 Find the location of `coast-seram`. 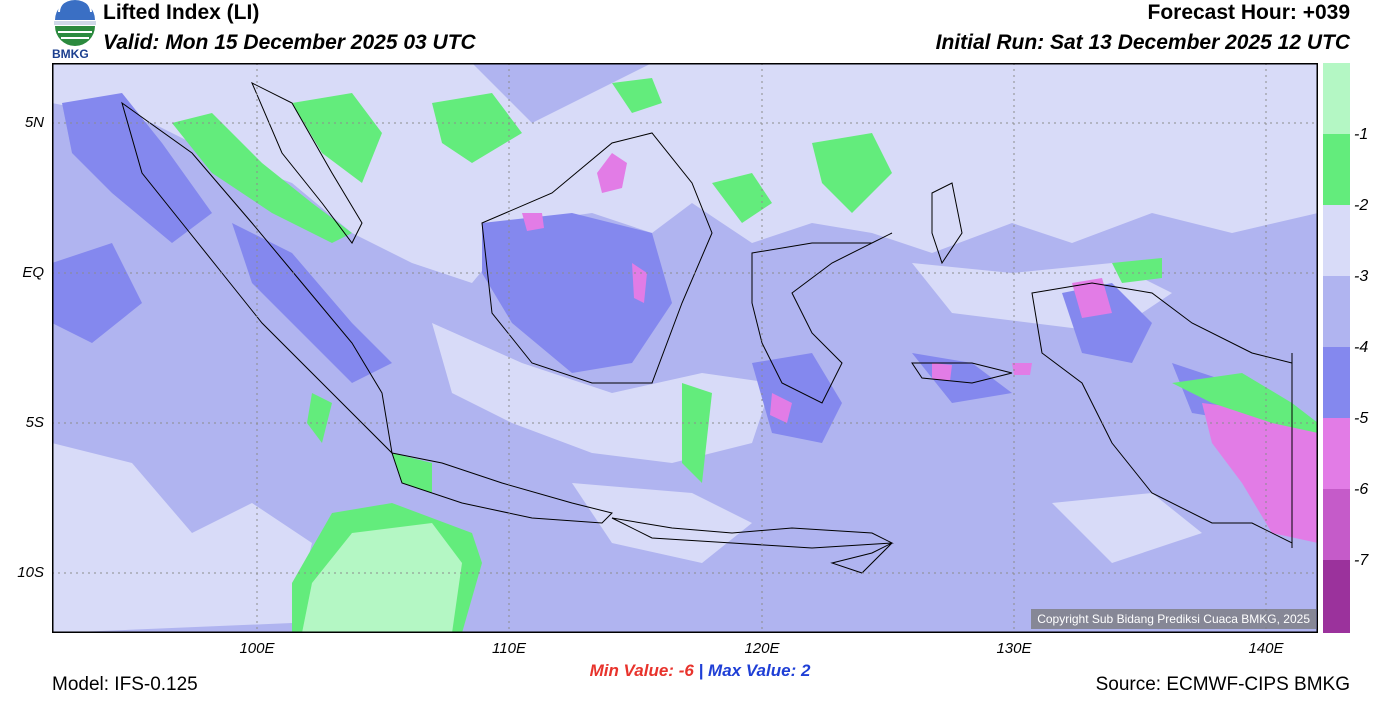

coast-seram is located at coordinates (962, 373).